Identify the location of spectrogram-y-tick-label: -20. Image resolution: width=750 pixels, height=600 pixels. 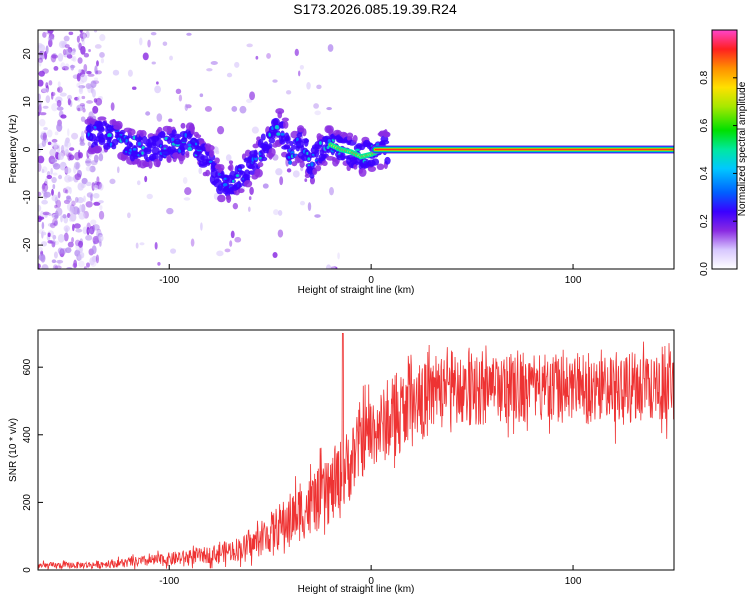
(27, 244).